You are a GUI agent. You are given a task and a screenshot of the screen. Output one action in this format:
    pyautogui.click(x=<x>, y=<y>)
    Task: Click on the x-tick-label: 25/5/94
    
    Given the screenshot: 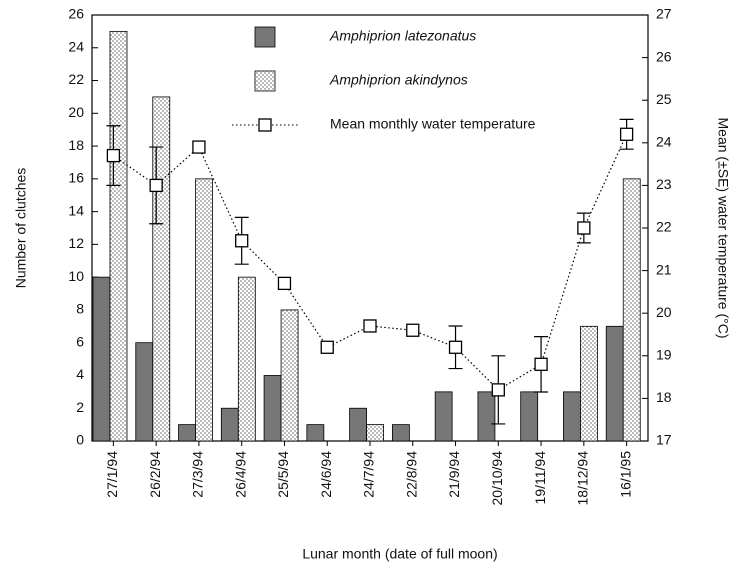 What is the action you would take?
    pyautogui.click(x=283, y=474)
    